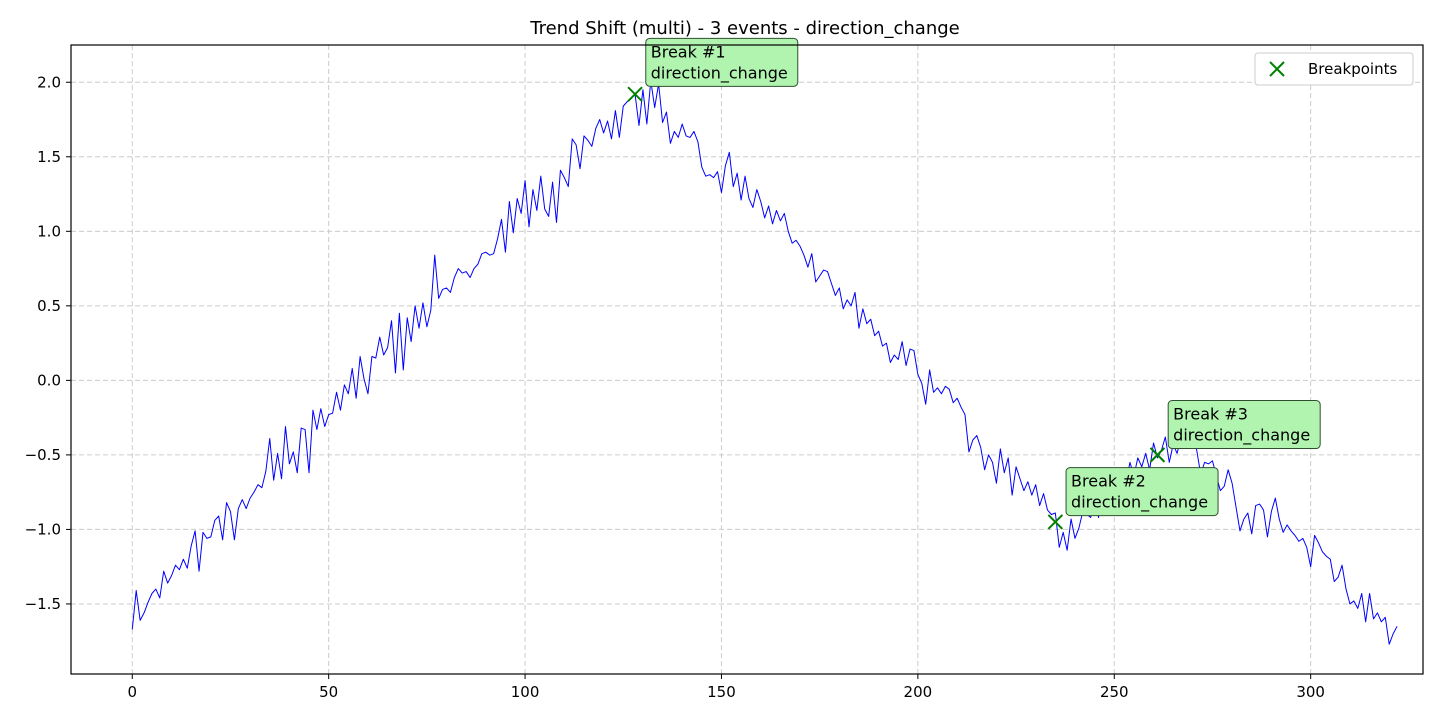 This screenshot has height=724, width=1440. Describe the element at coordinates (49, 380) in the screenshot. I see `y-tick-label: 0.0` at that location.